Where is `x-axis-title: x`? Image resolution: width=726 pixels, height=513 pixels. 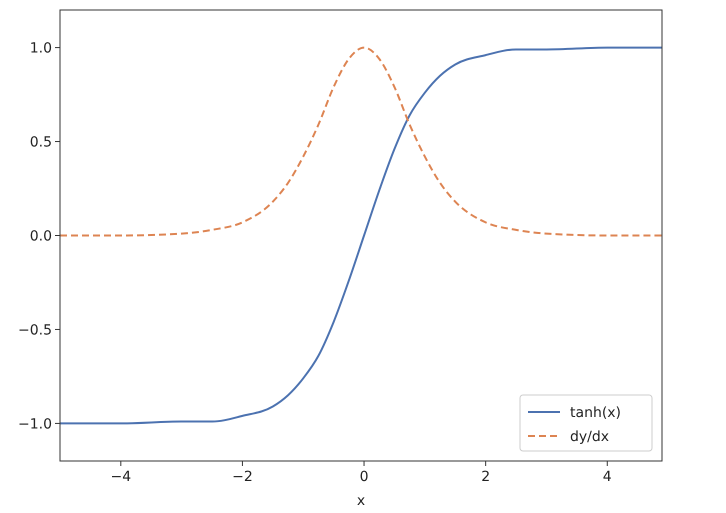 x-axis-title: x is located at coordinates (361, 501).